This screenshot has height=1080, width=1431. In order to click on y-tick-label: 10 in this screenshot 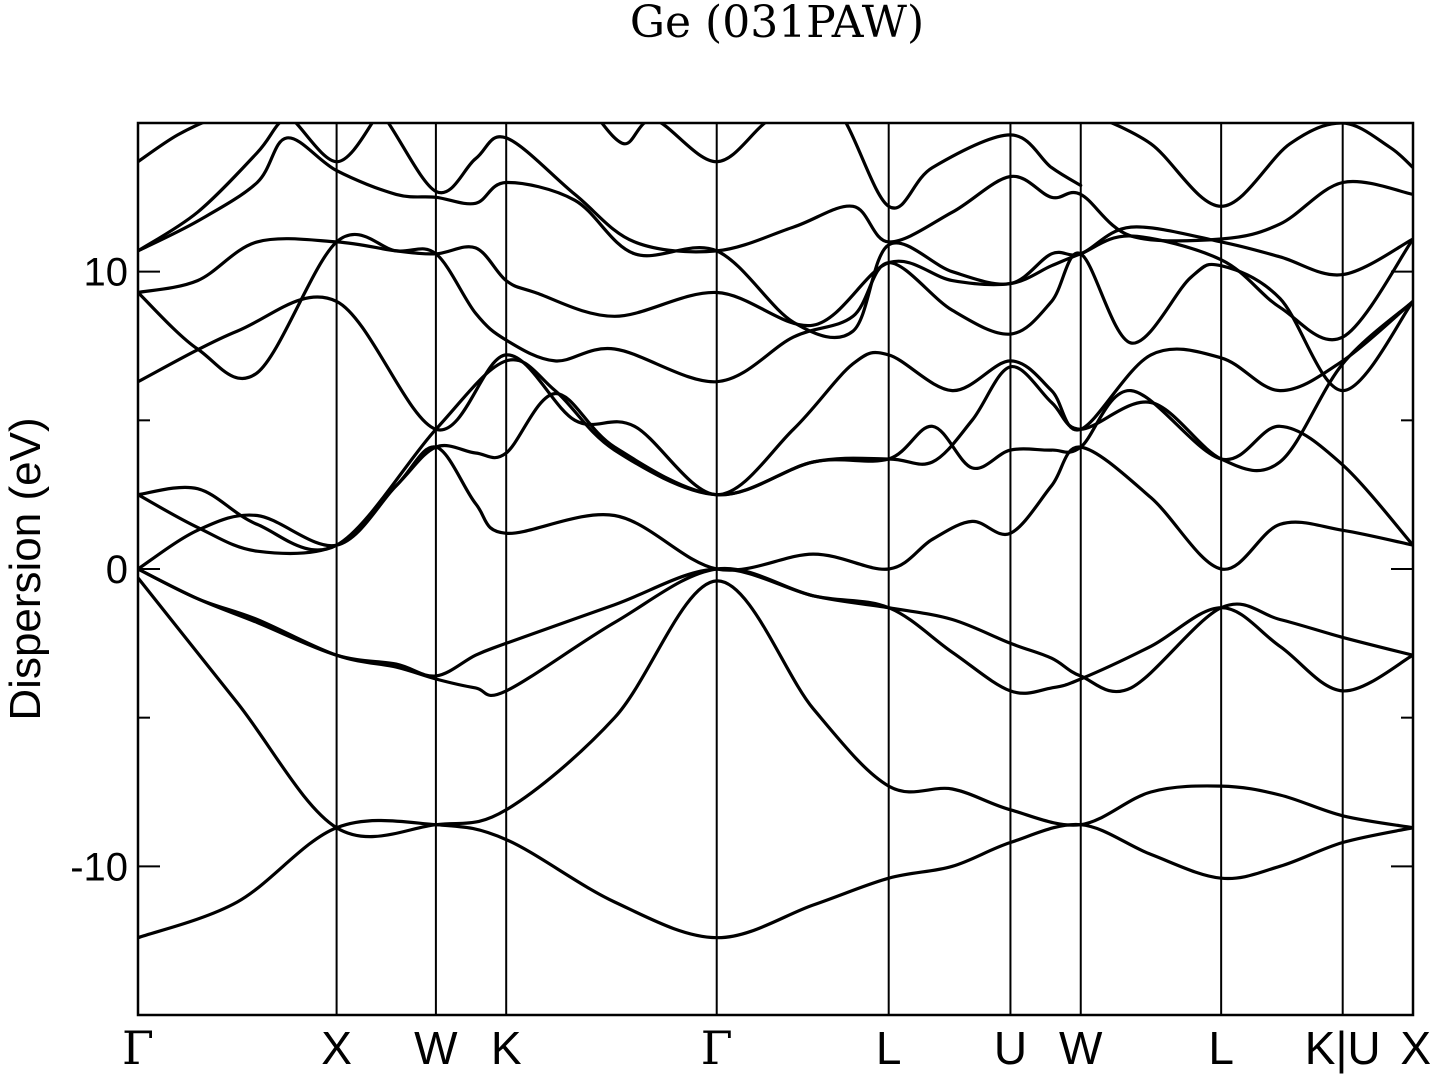, I will do `click(106, 273)`.